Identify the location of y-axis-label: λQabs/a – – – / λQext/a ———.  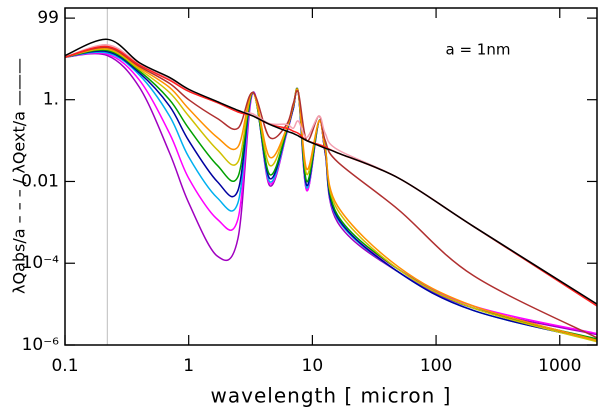
(19, 176).